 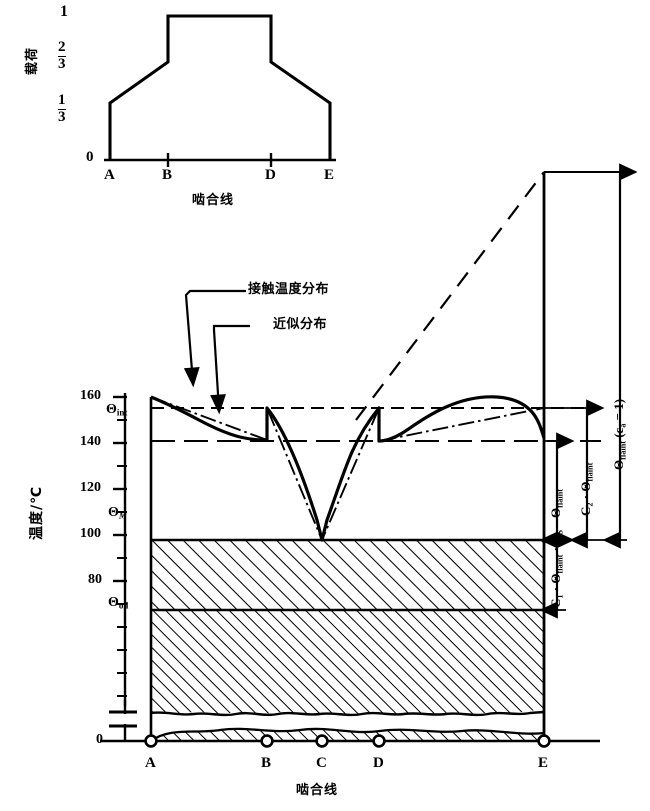 I want to click on top-chart-group, so click(x=220, y=90).